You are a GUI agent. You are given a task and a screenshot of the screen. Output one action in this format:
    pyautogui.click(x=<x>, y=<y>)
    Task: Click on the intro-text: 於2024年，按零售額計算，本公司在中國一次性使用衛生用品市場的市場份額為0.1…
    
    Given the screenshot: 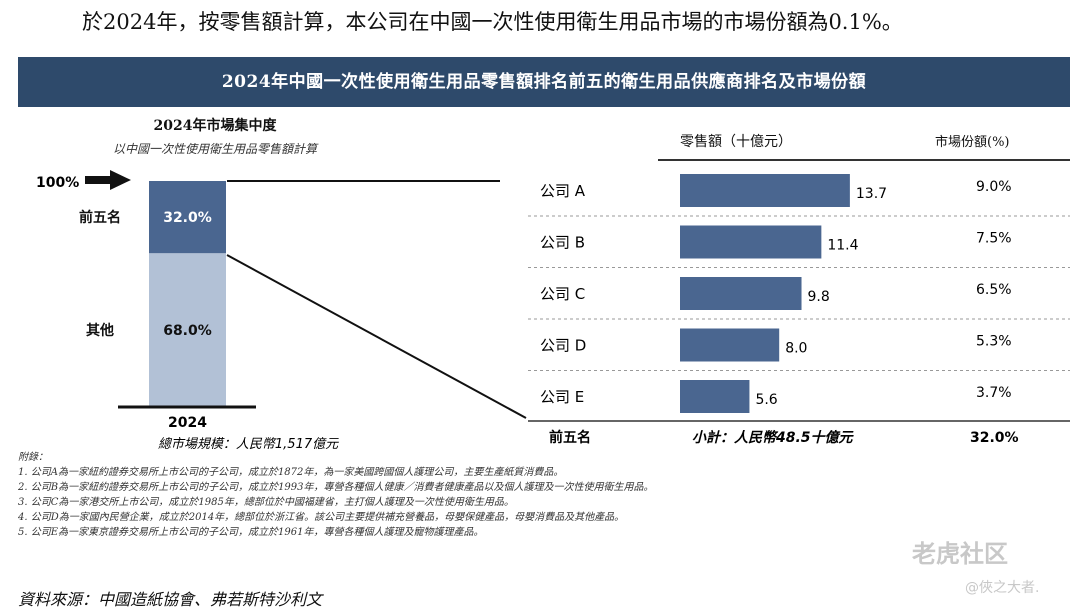 What is the action you would take?
    pyautogui.click(x=492, y=22)
    